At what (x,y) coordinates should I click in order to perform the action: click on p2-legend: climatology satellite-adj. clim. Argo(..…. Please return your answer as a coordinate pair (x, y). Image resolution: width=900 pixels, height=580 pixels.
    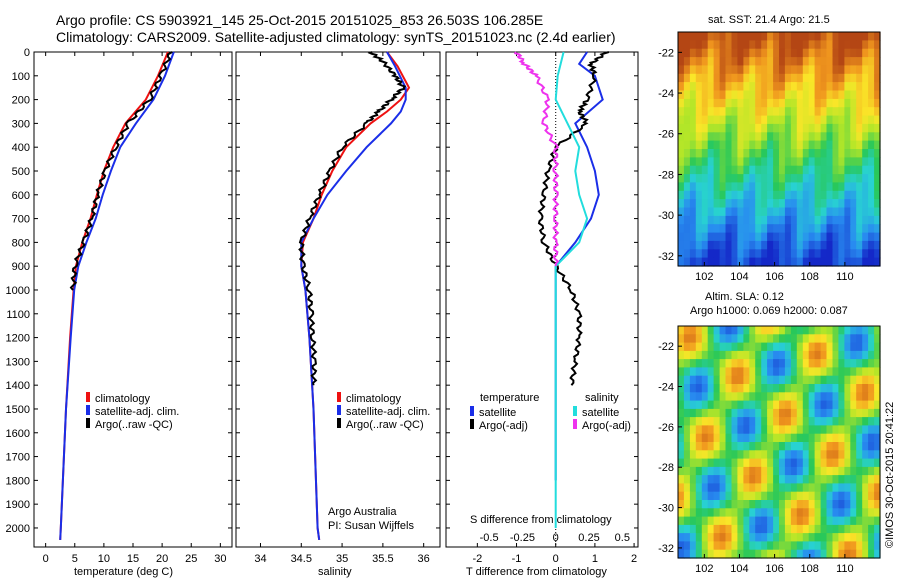
    Looking at the image, I should click on (383, 411).